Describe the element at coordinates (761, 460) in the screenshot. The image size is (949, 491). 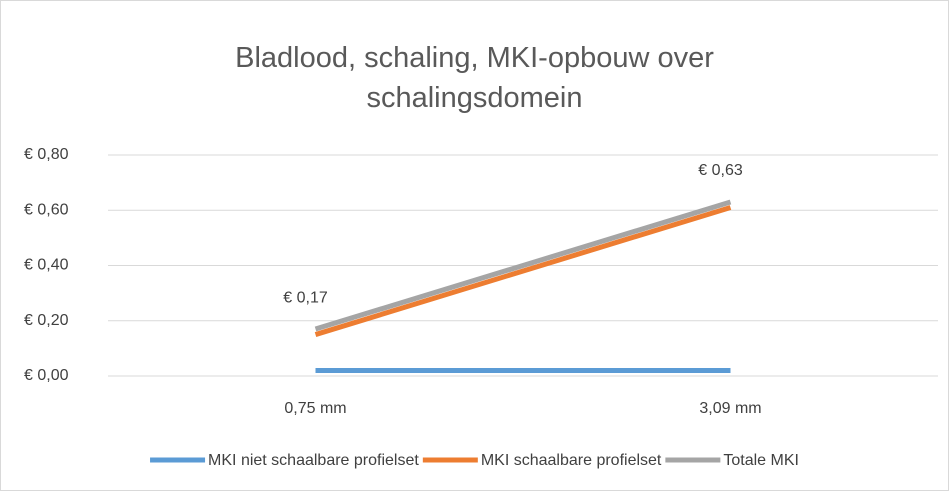
I see `legend-label: Totale MKI` at that location.